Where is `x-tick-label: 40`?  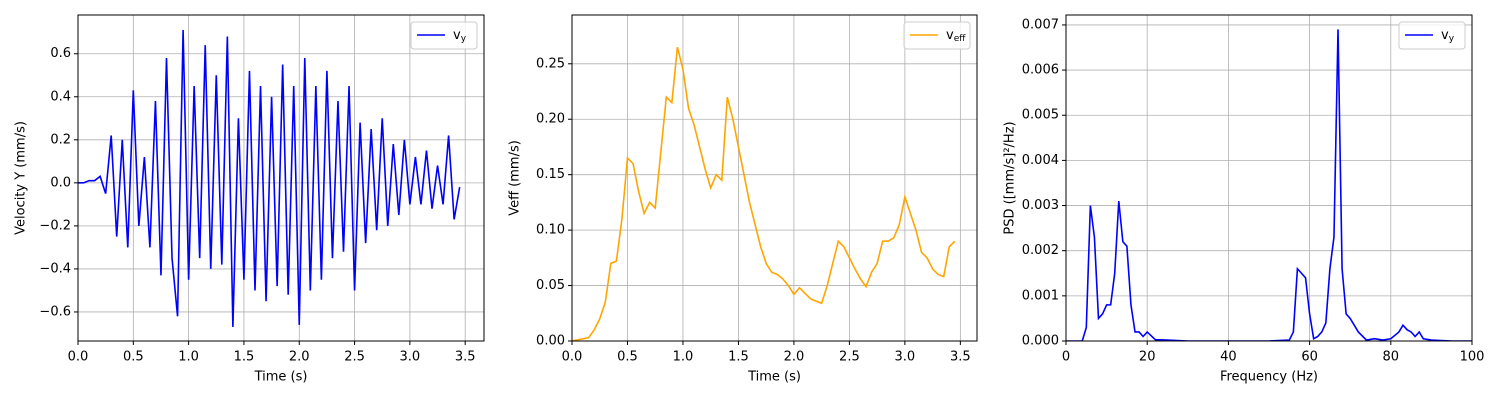 x-tick-label: 40 is located at coordinates (1228, 357).